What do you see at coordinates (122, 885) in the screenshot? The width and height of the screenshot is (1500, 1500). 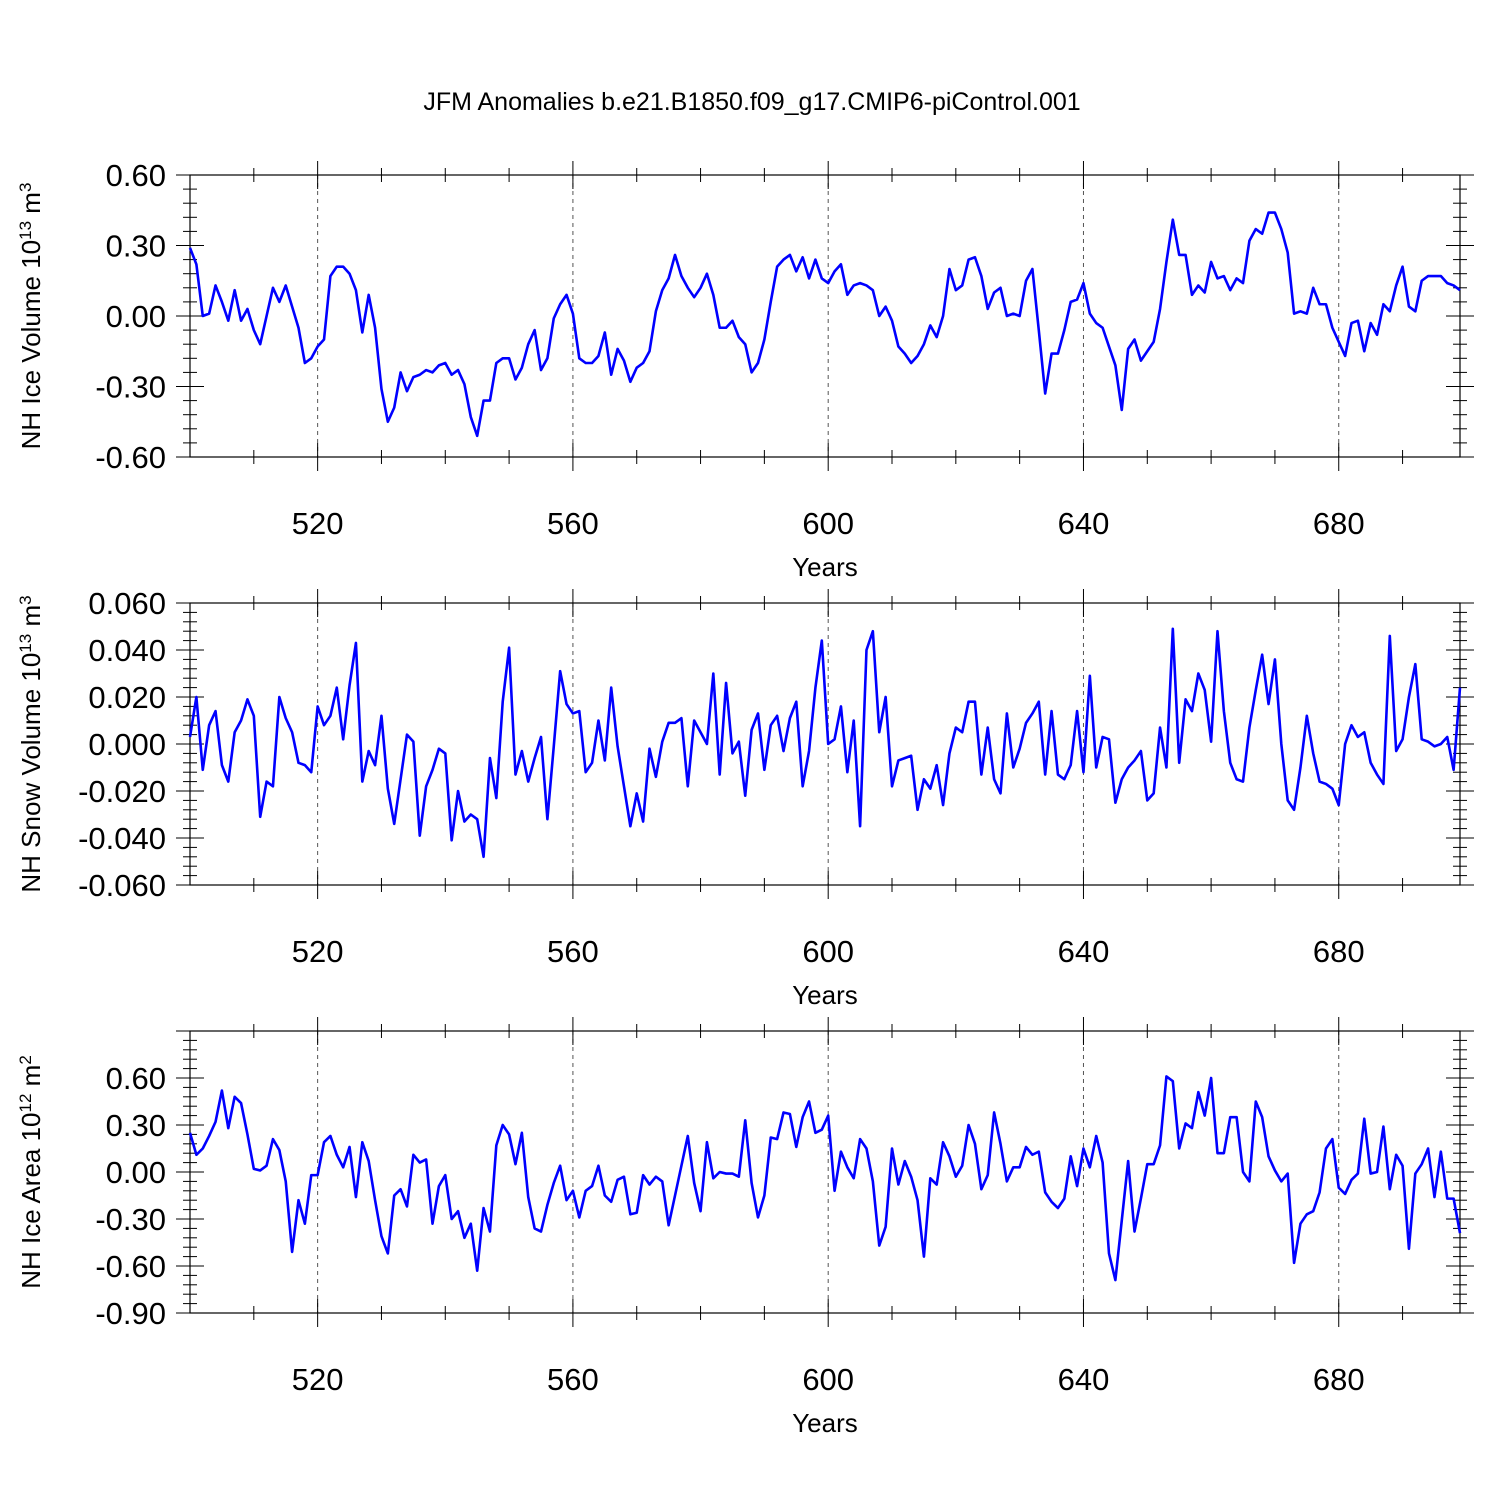 I see `y-tick-label: -0.060` at bounding box center [122, 885].